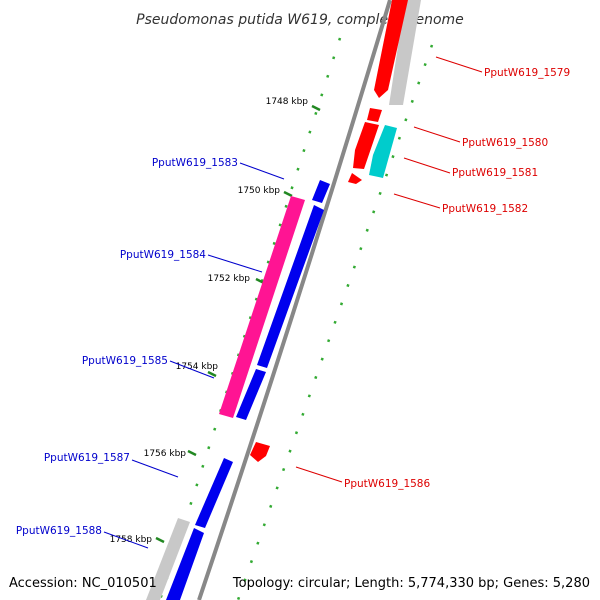 Image resolution: width=600 pixels, height=600 pixels. I want to click on gene-arrow-gray-bottom, so click(168, 559).